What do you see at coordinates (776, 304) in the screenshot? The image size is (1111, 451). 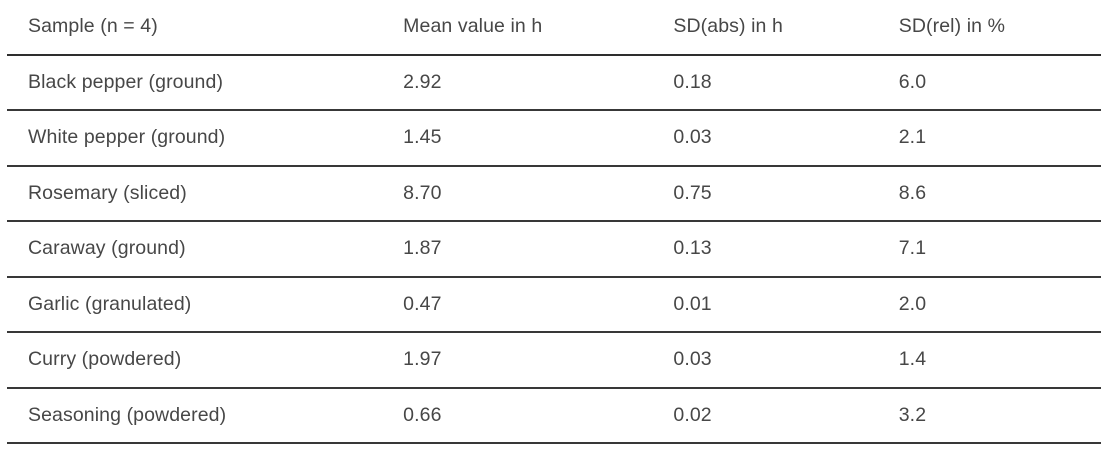 I see `cell-sd-abs: 0.01` at bounding box center [776, 304].